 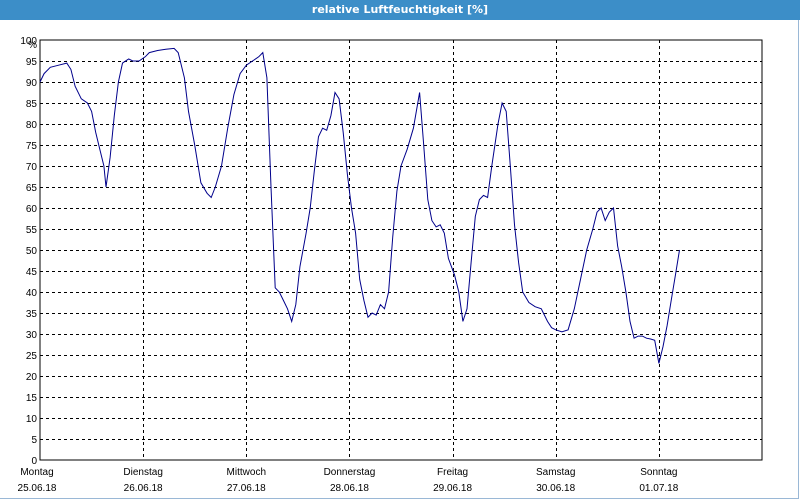 What do you see at coordinates (143, 488) in the screenshot?
I see `x-tick-date-label: 26.06.18` at bounding box center [143, 488].